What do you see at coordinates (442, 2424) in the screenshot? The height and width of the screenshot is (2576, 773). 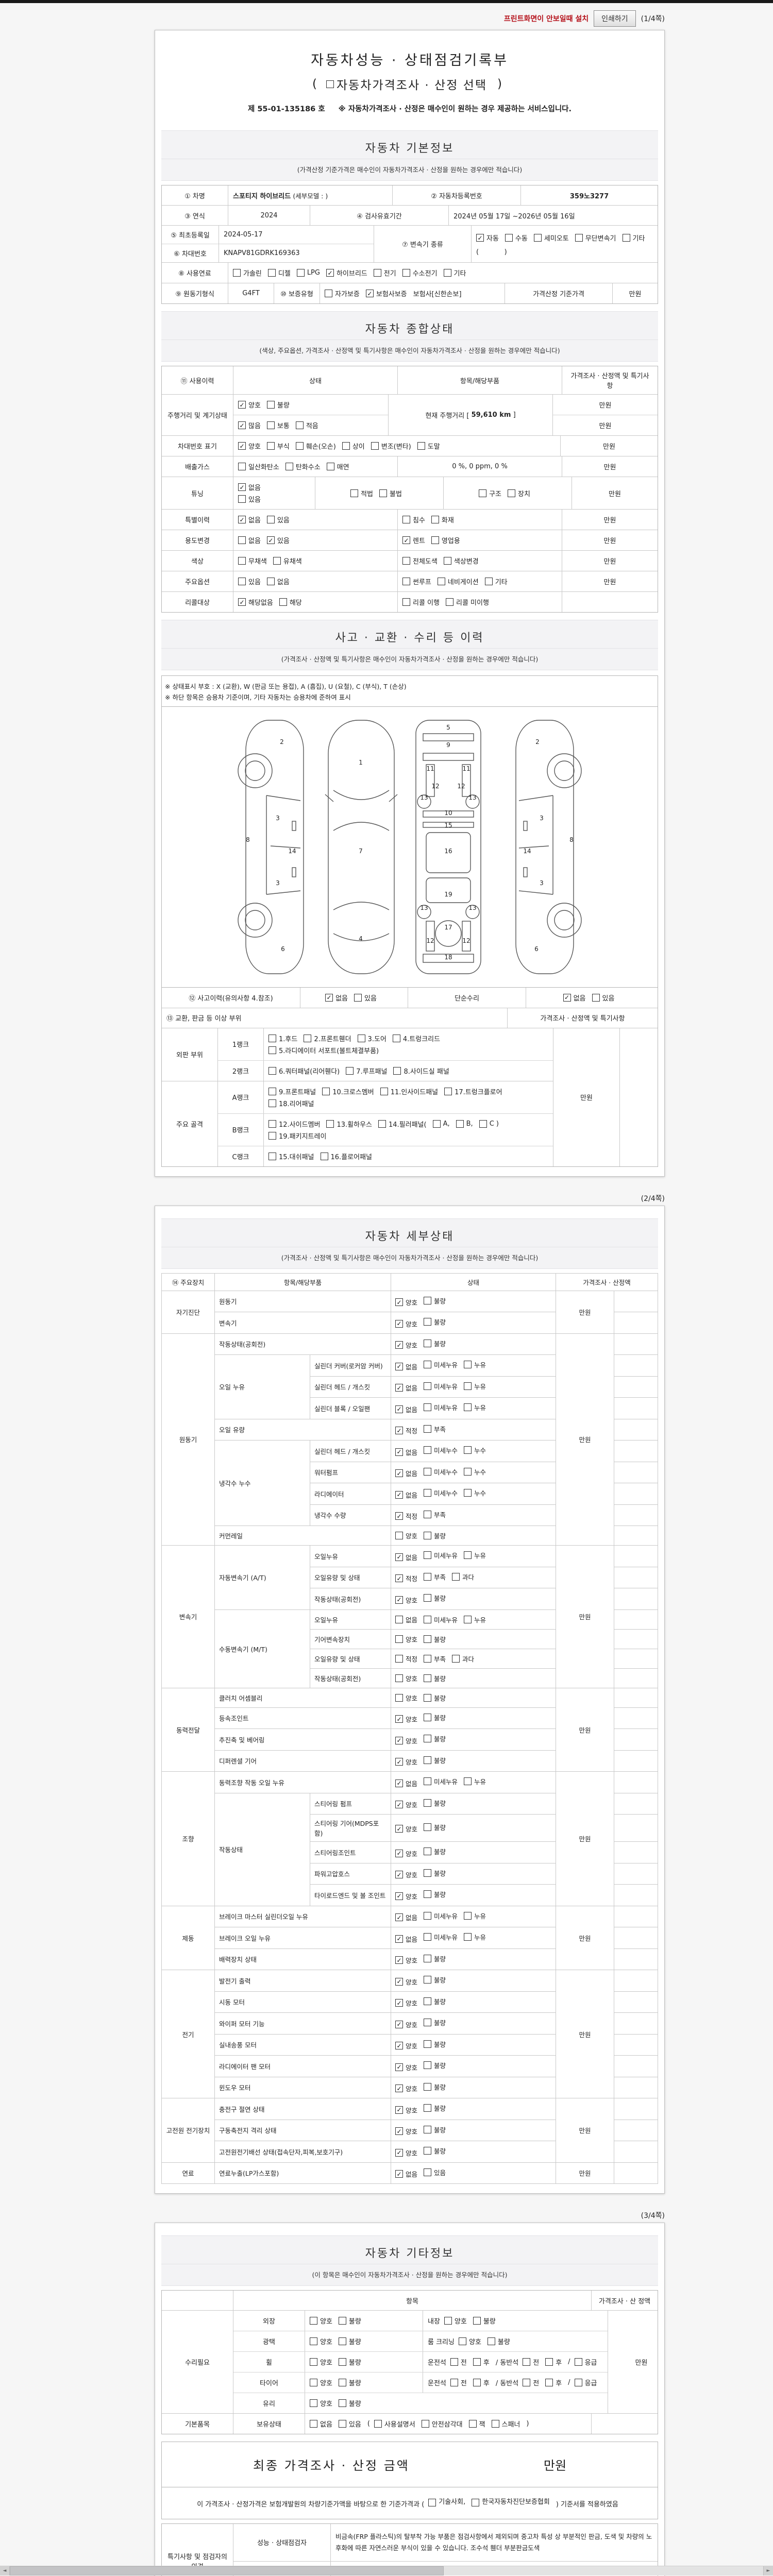 I see `checkbox-option: 안전삼각대` at bounding box center [442, 2424].